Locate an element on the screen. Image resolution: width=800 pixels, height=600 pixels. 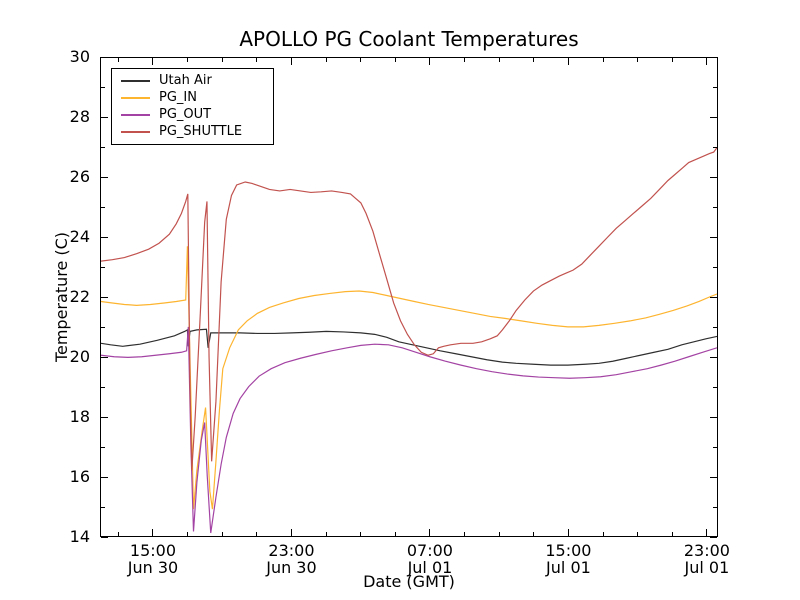
legend-item-pg-shuttle: PG_SHUTTLE is located at coordinates (197, 132).